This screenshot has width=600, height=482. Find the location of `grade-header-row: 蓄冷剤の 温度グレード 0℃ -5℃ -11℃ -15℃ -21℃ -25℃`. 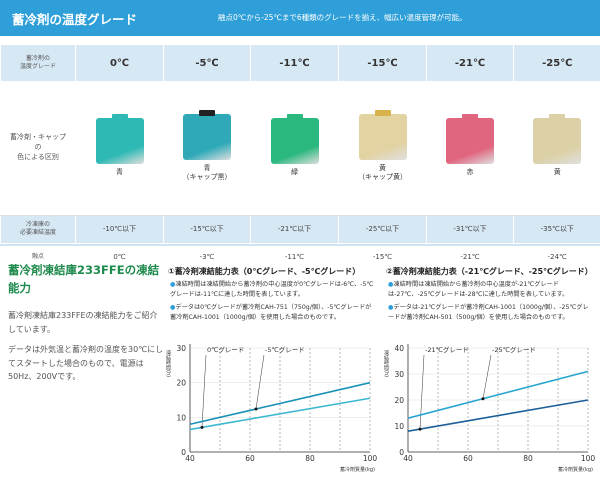

grade-header-row: 蓄冷剤の 温度グレード 0℃ -5℃ -11℃ -15℃ -21℃ -25℃ is located at coordinates (300, 63).